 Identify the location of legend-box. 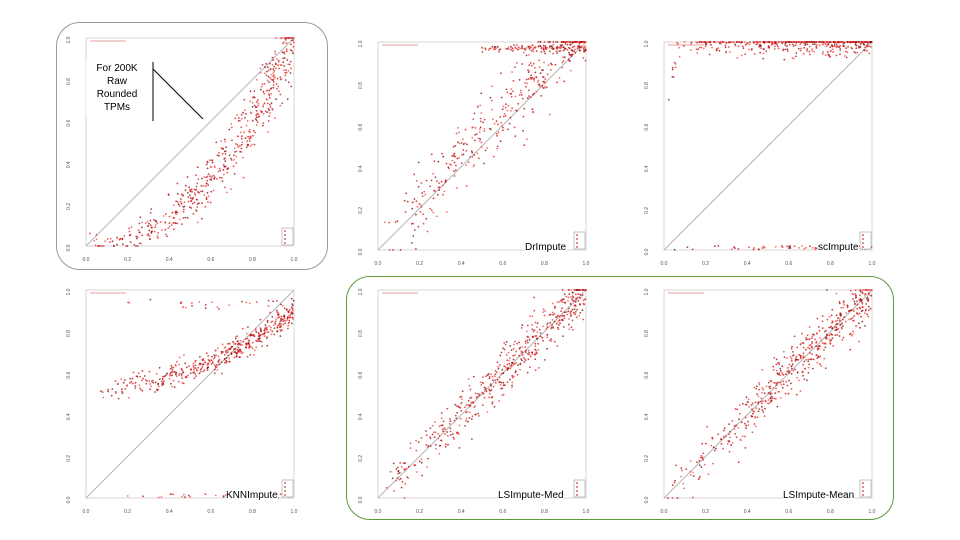
(579, 240).